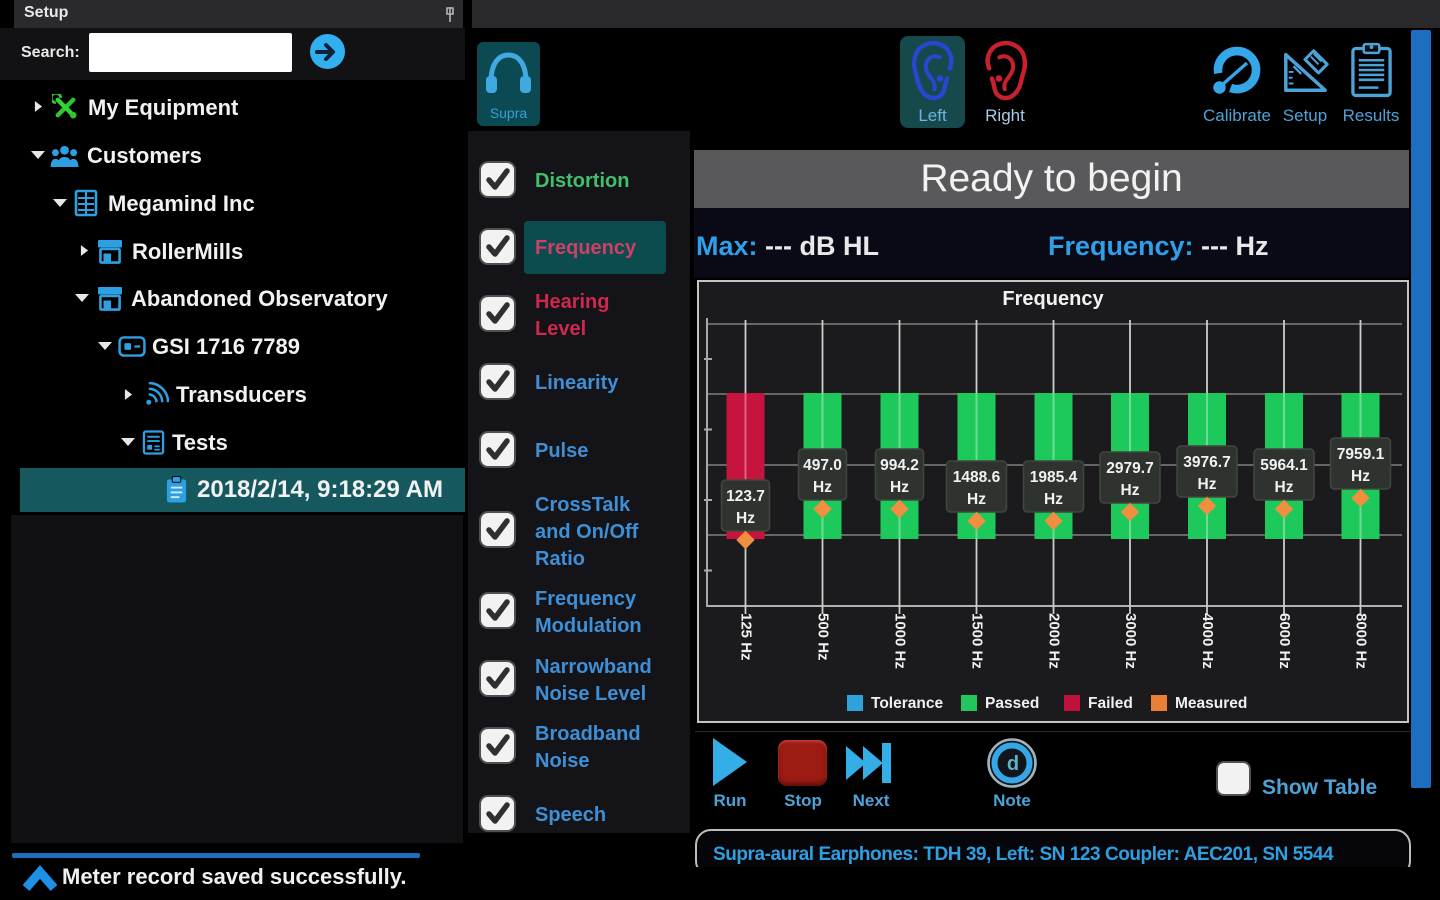  Describe the element at coordinates (977, 477) in the screenshot. I see `svg-text: 1488.6` at that location.